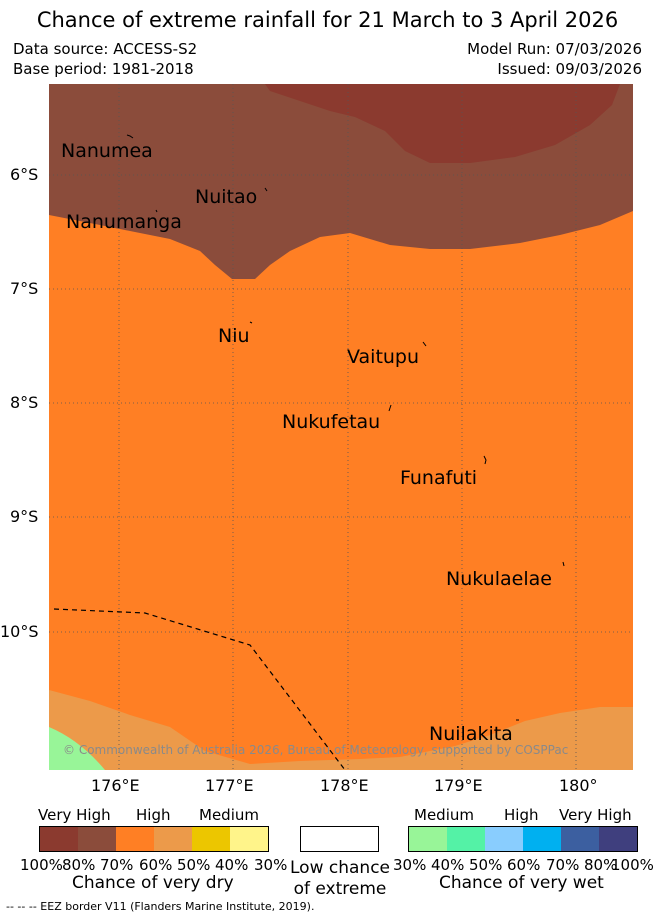  Describe the element at coordinates (563, 865) in the screenshot. I see `wet-tick-70: 70%` at that location.